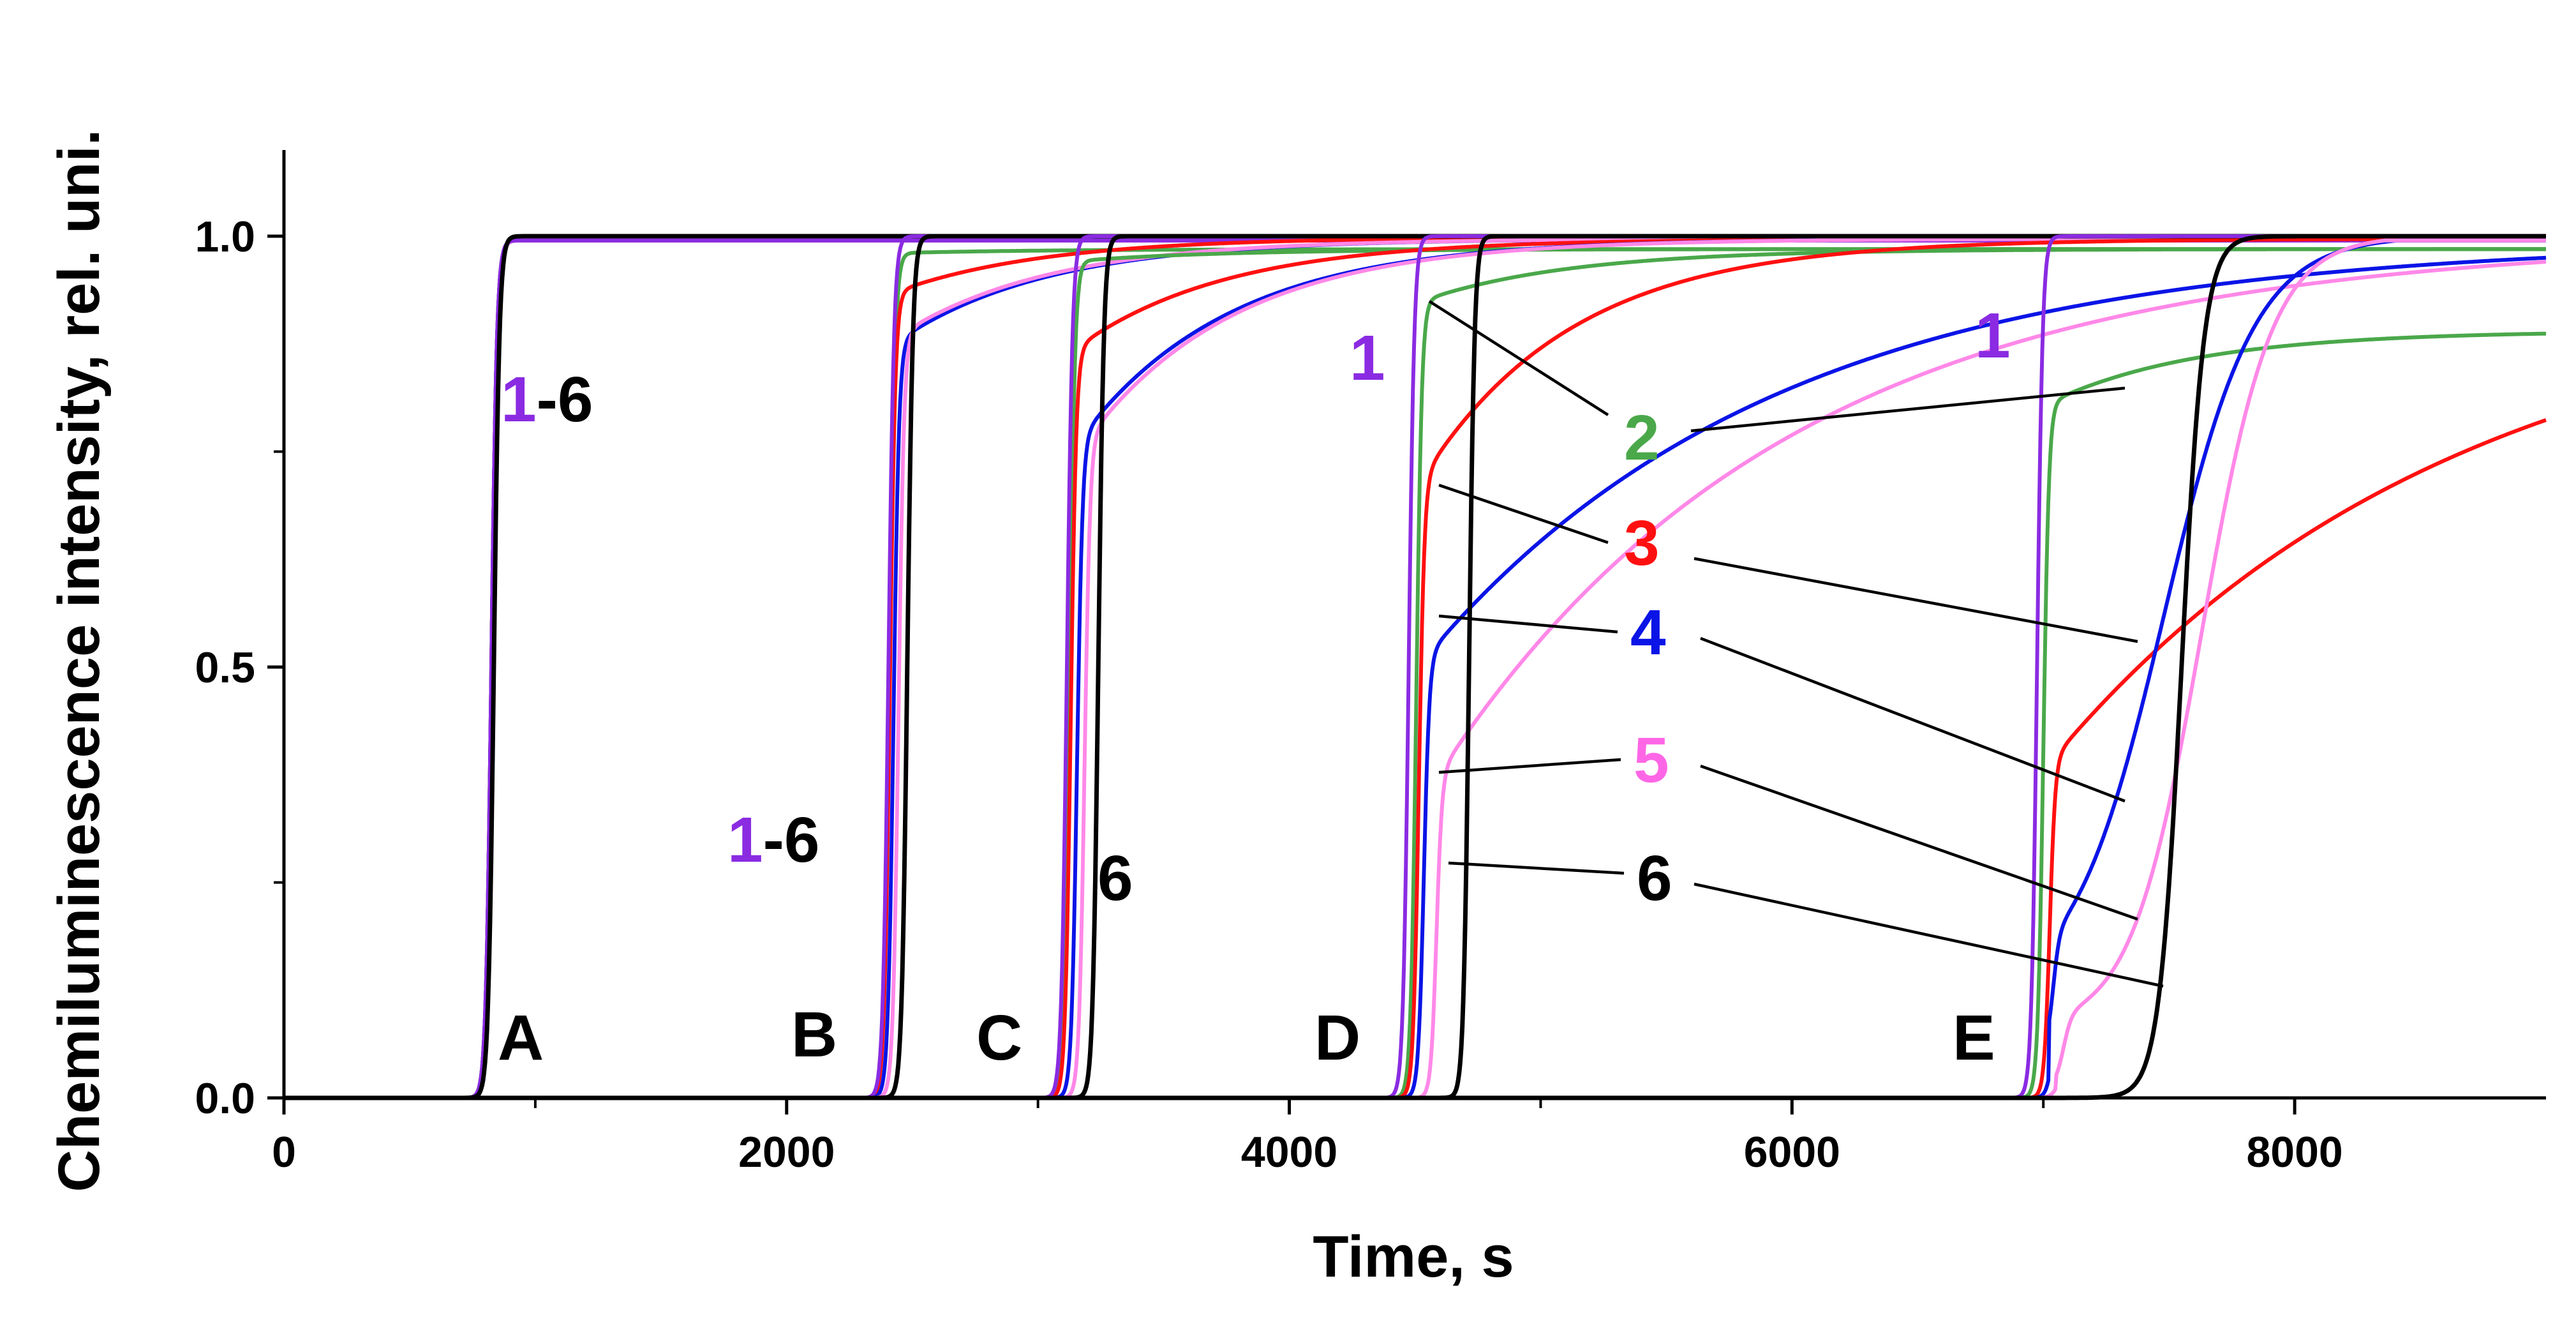  I want to click on y-axis-title: Chemiluminescence intensity, rel. uni., so click(79, 661).